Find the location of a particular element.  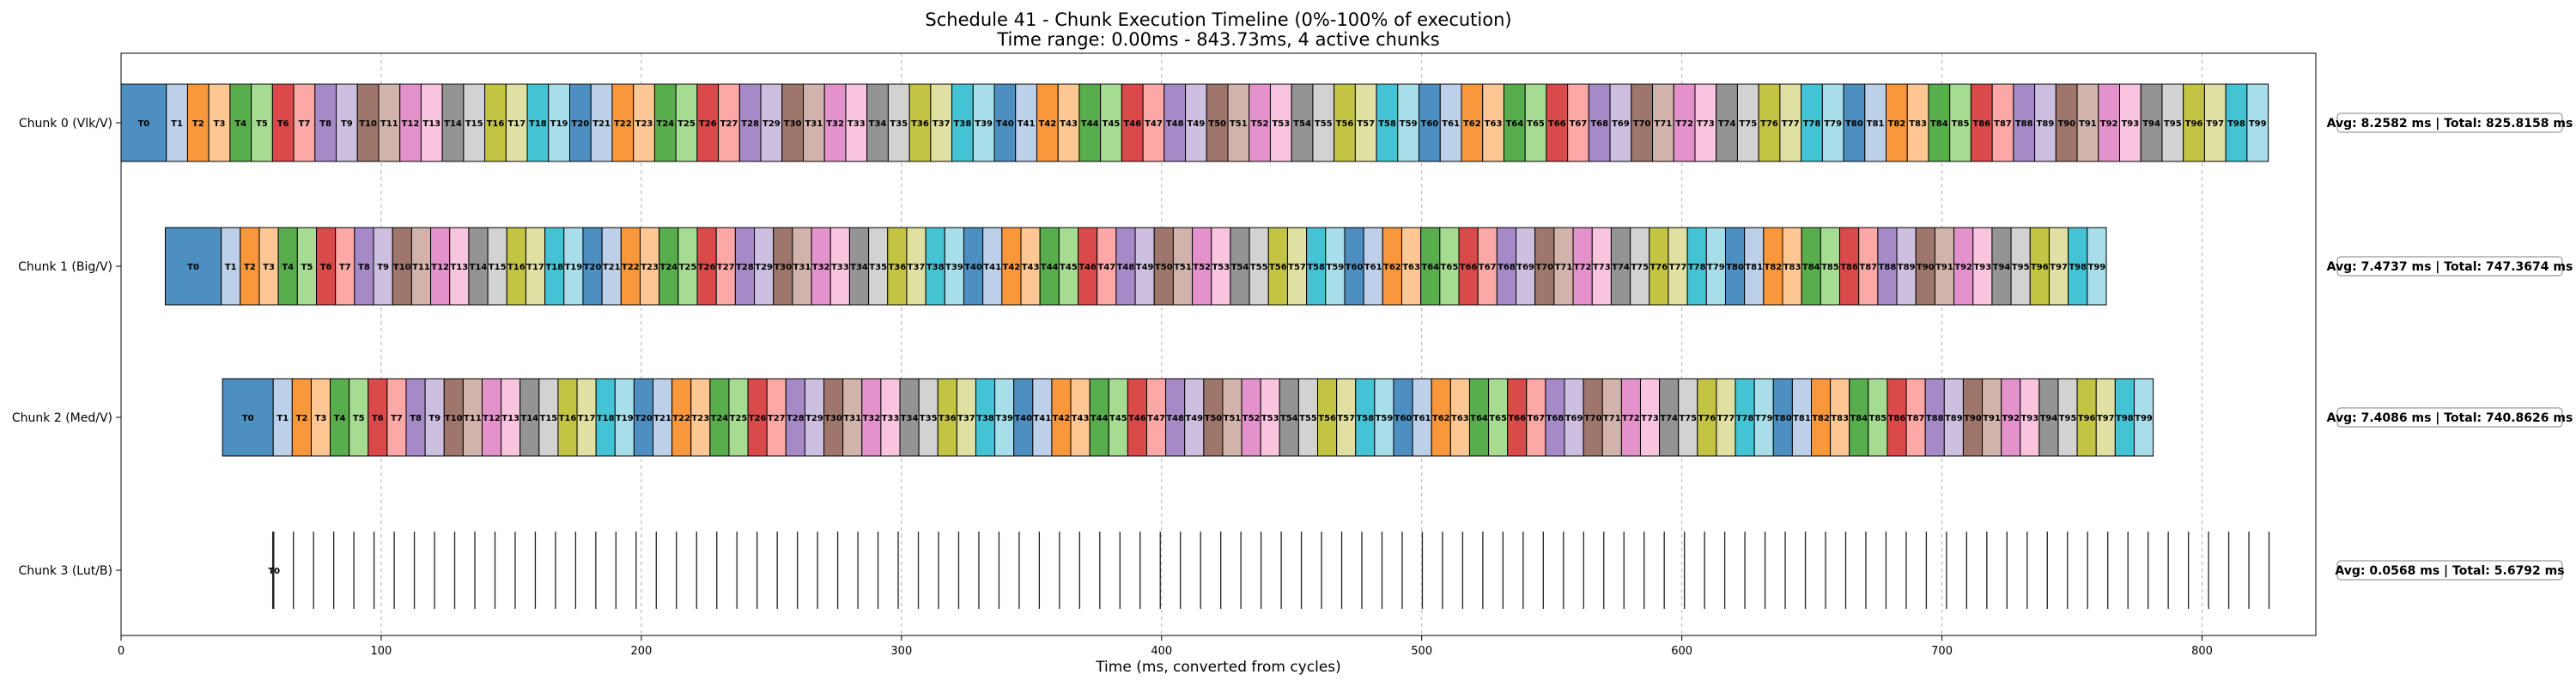

task-label: T84 is located at coordinates (1859, 418).